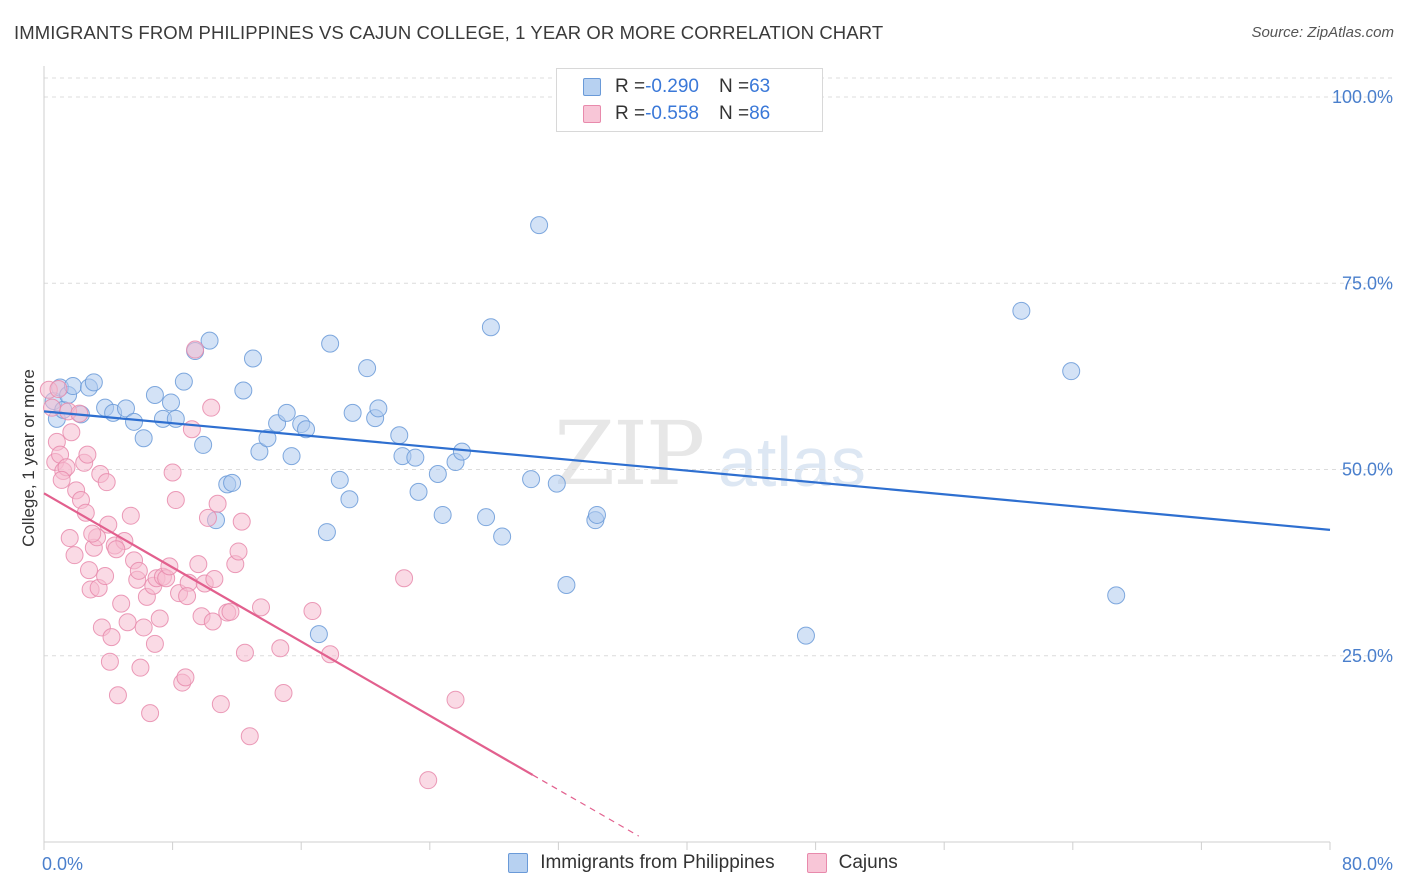  Describe the element at coordinates (672, 113) in the screenshot. I see `legend-r-value: -0.558` at that location.